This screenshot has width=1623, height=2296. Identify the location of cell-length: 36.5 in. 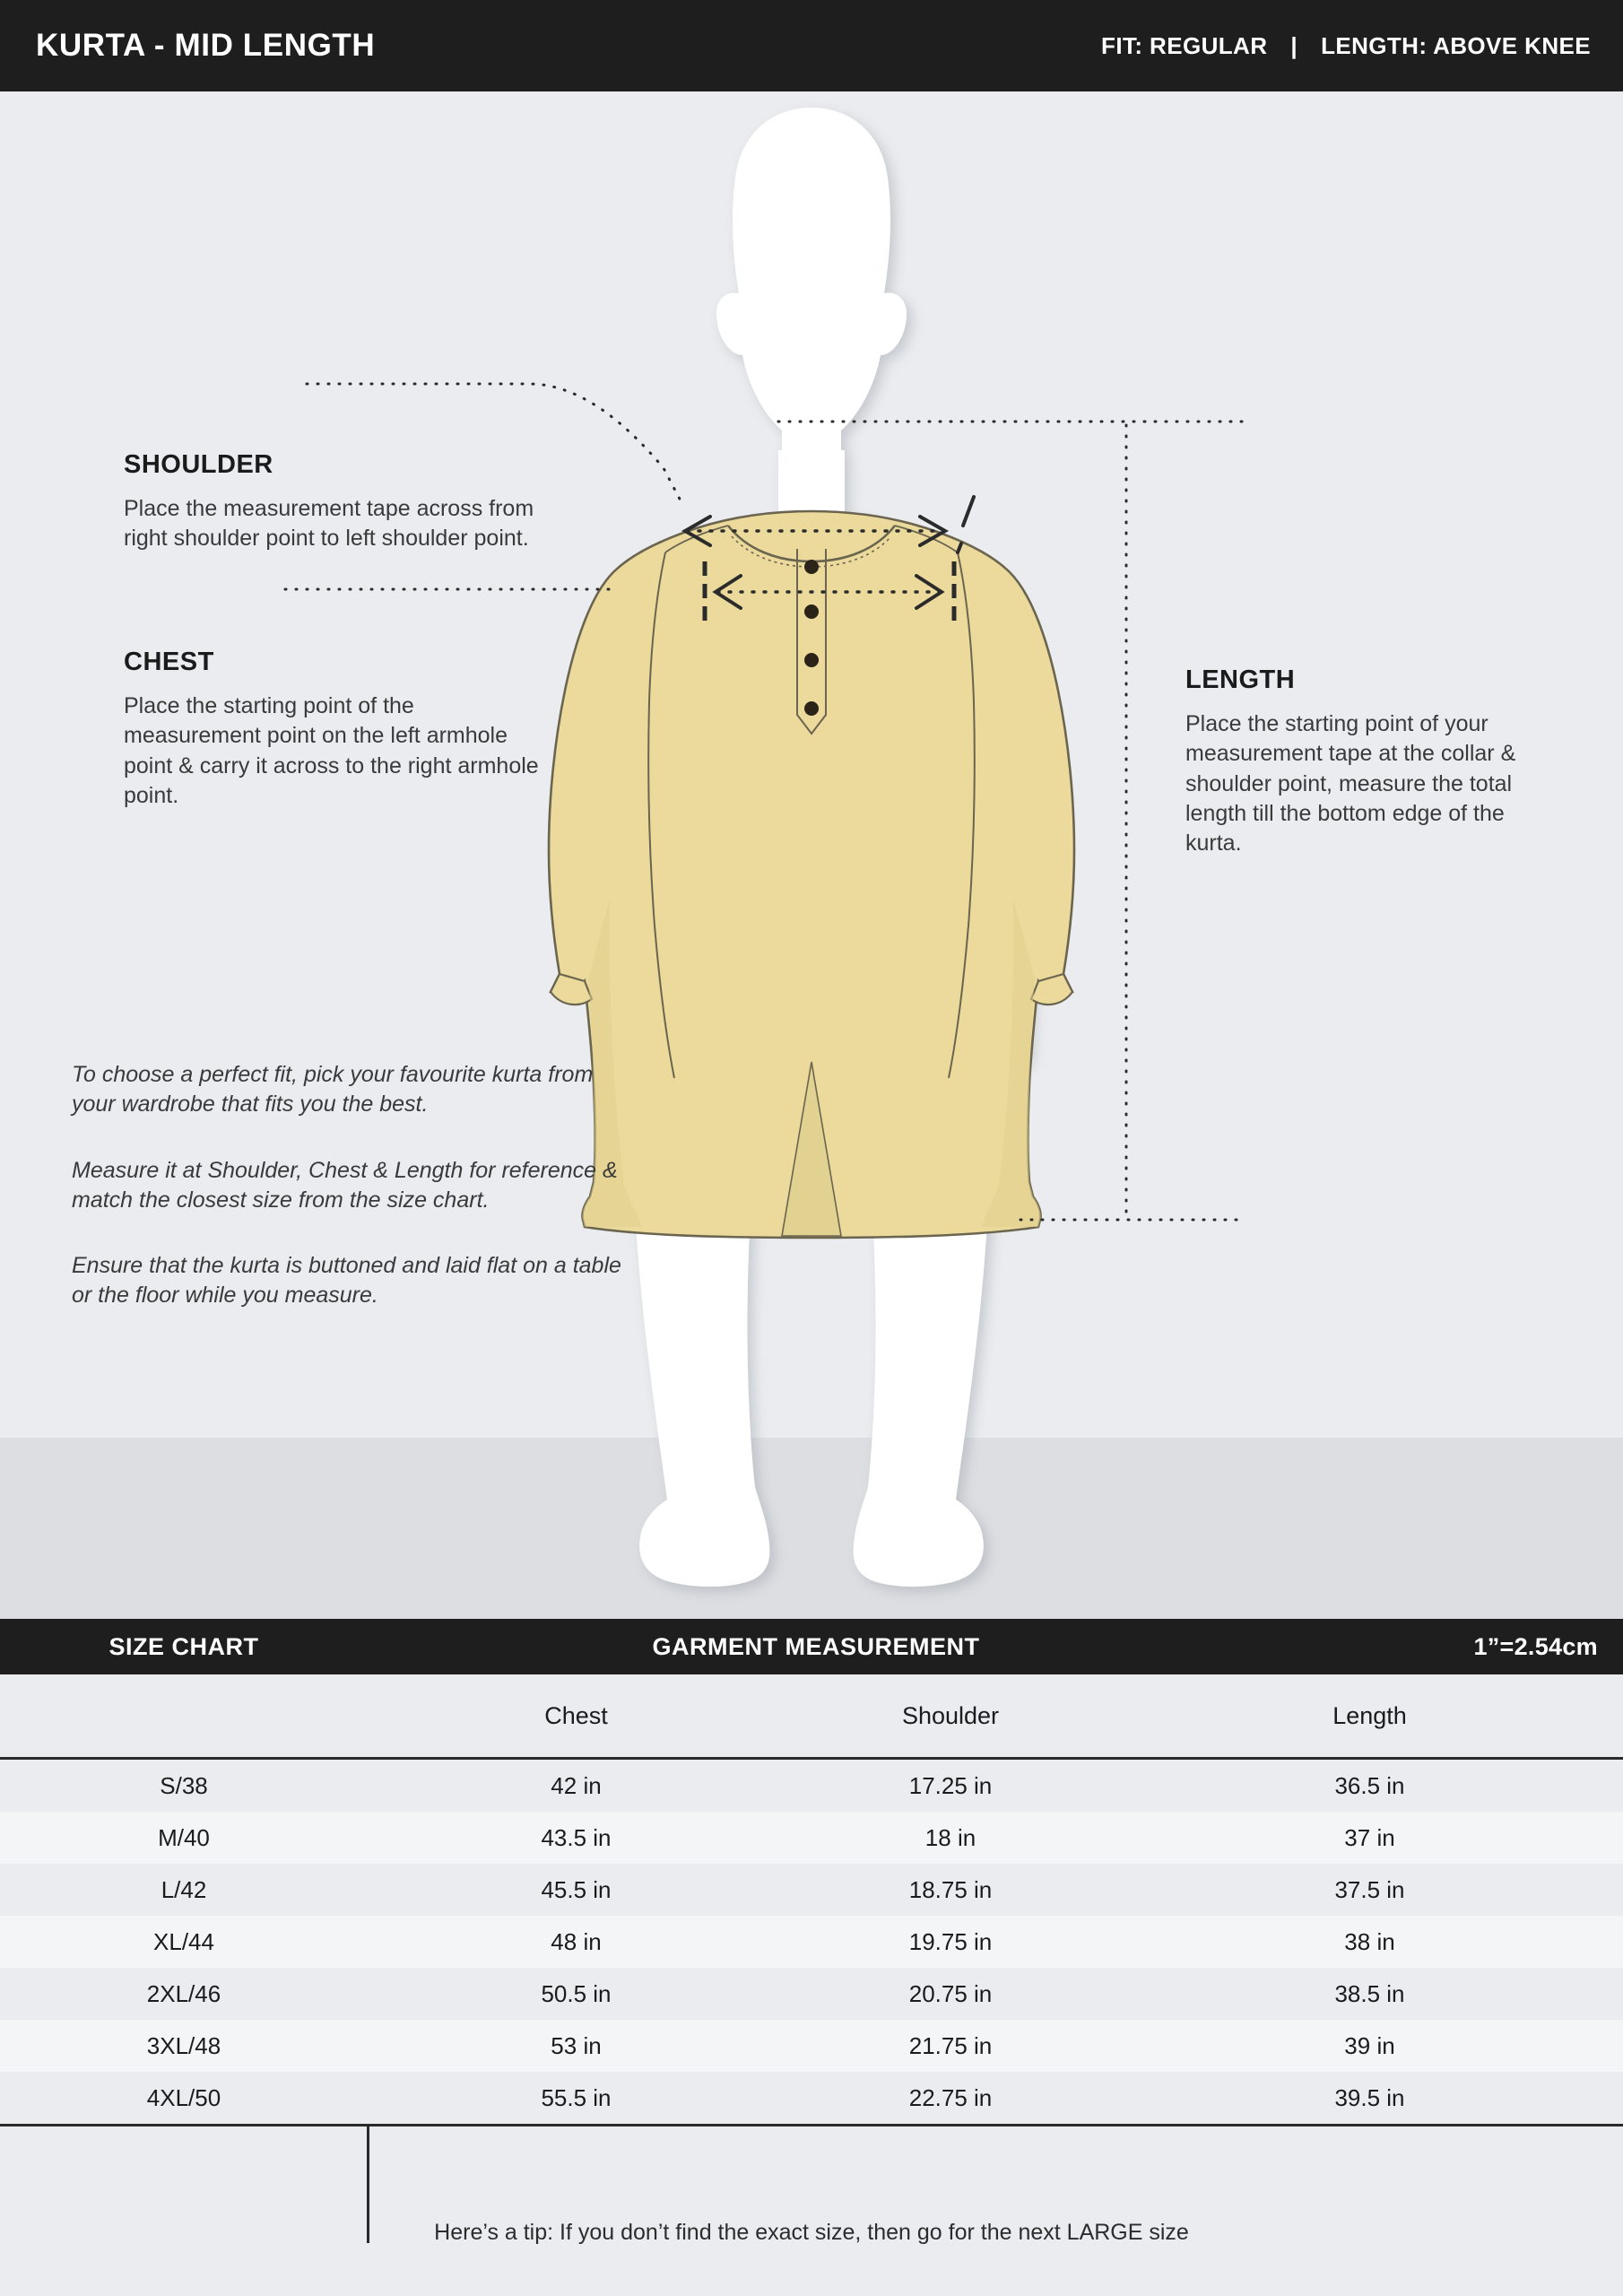
(1369, 1785).